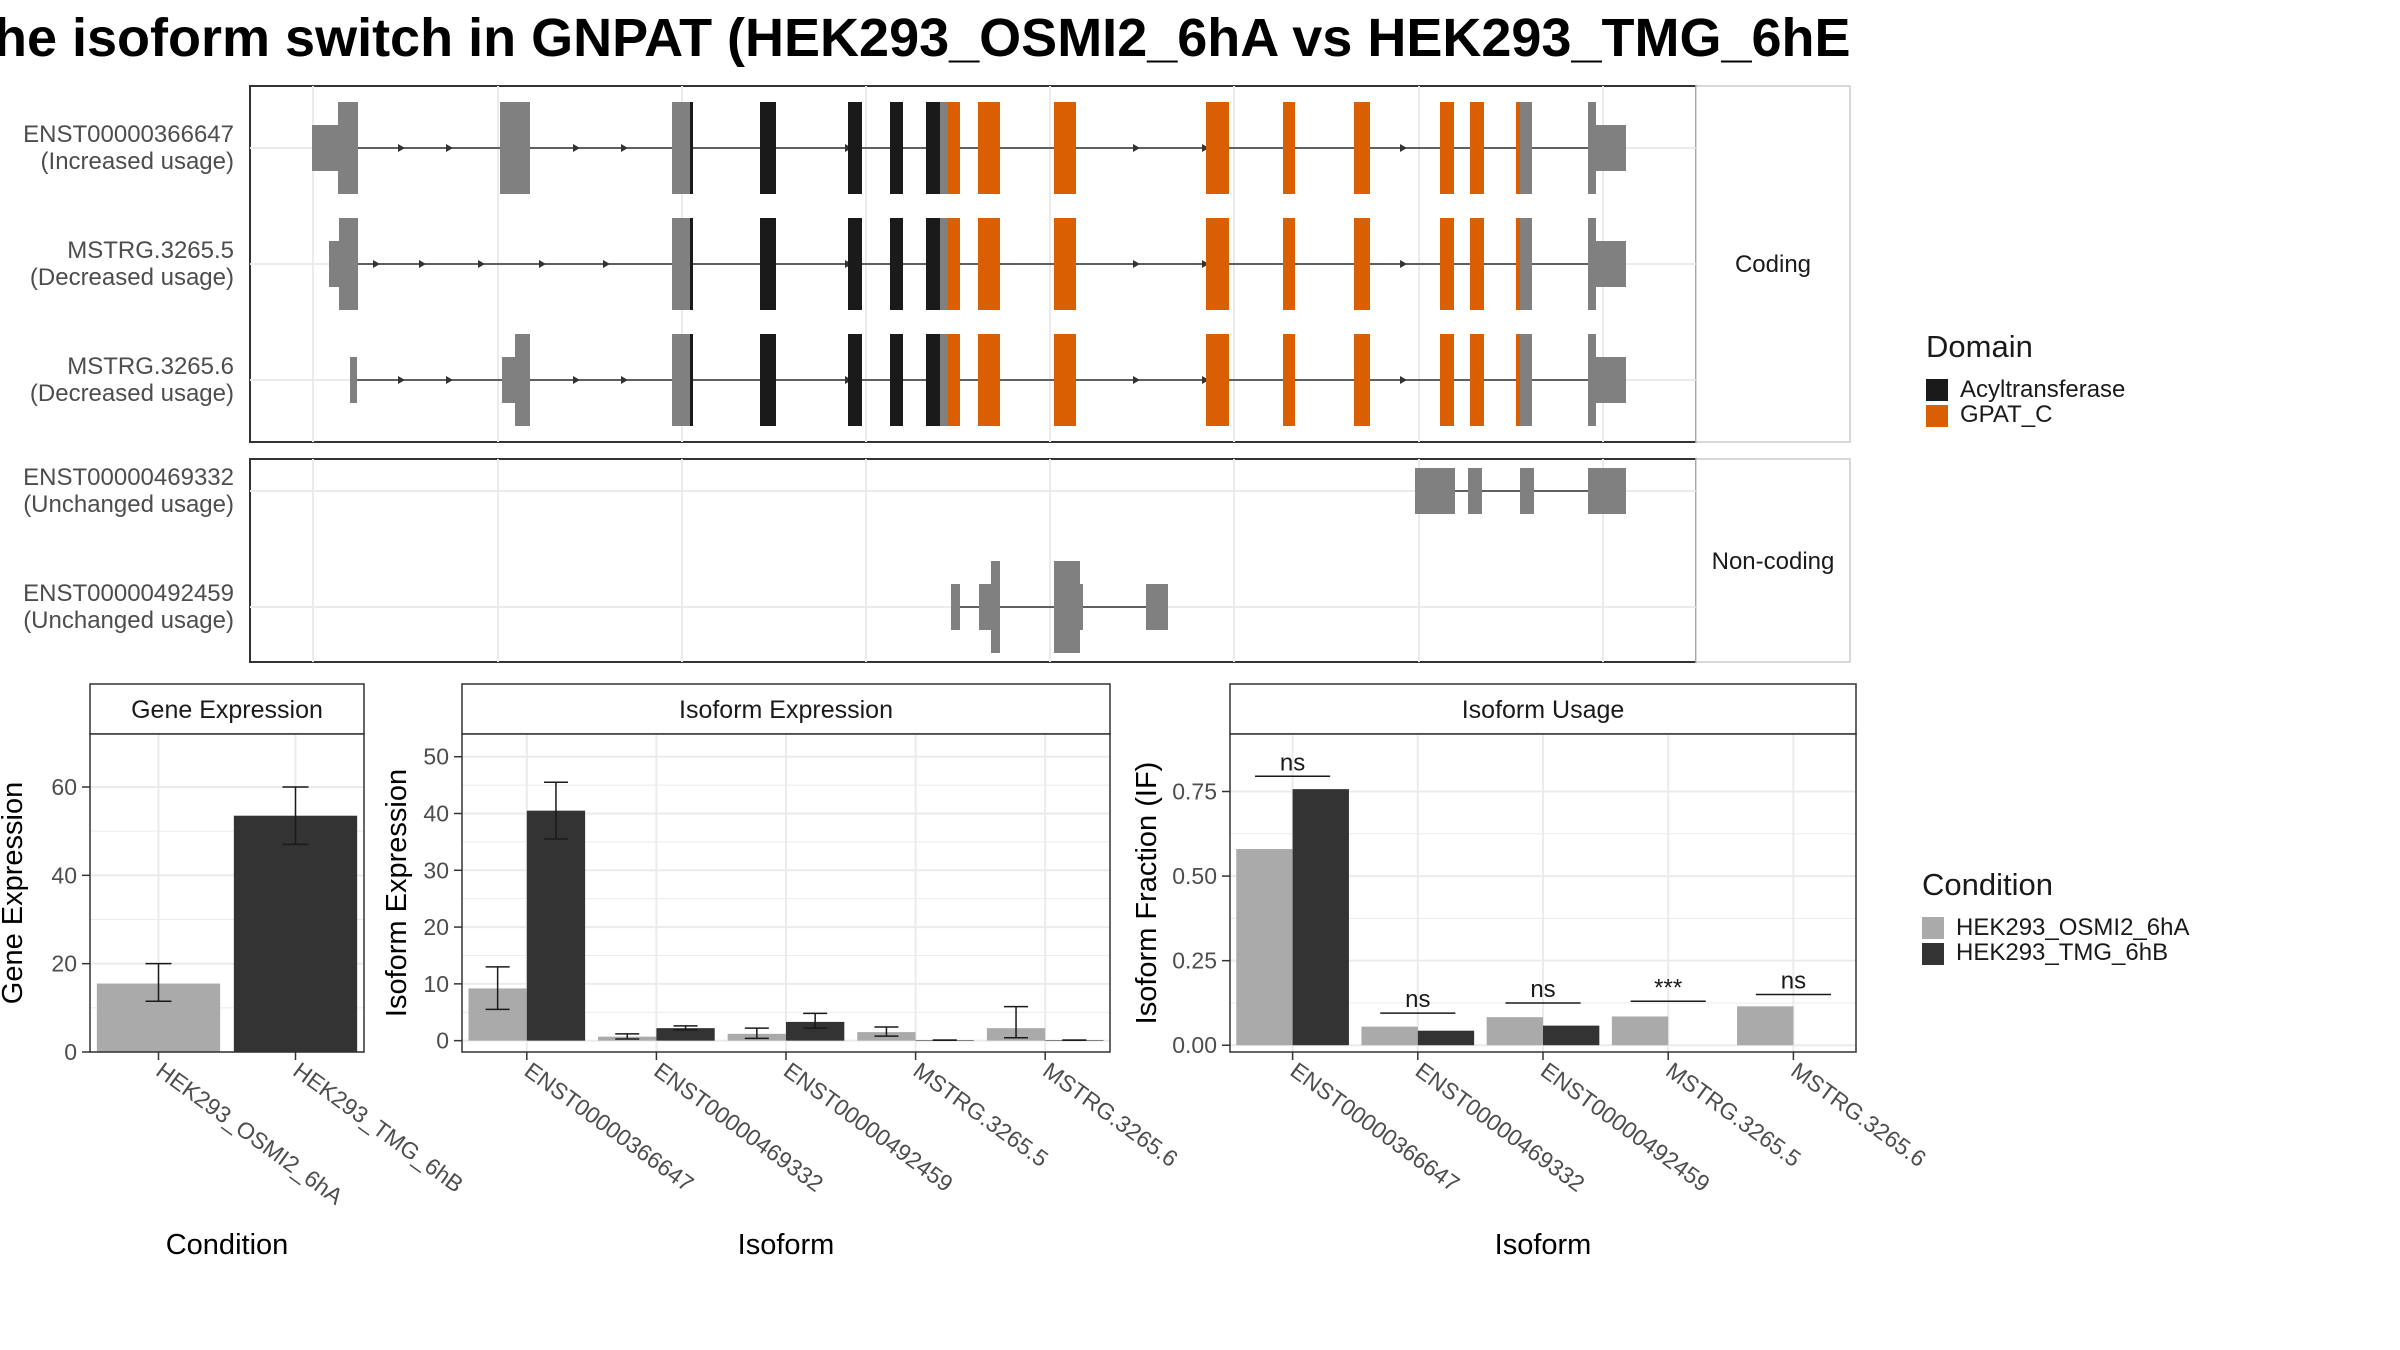 Image resolution: width=2400 pixels, height=1350 pixels. Describe the element at coordinates (150, 250) in the screenshot. I see `transcript-id-label: MSTRG.3265.5` at that location.